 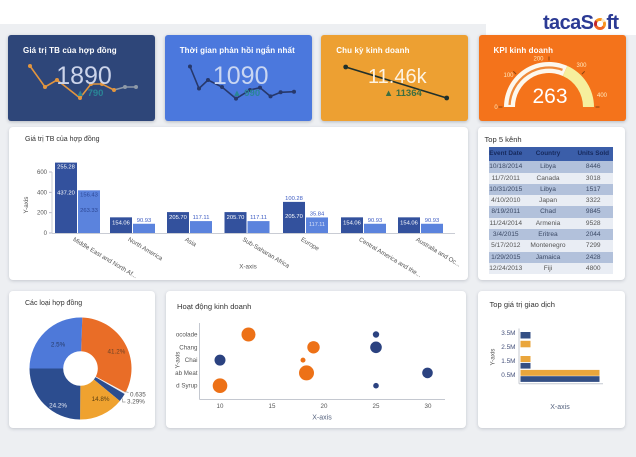 I want to click on svg-text: 100, so click(x=508, y=76).